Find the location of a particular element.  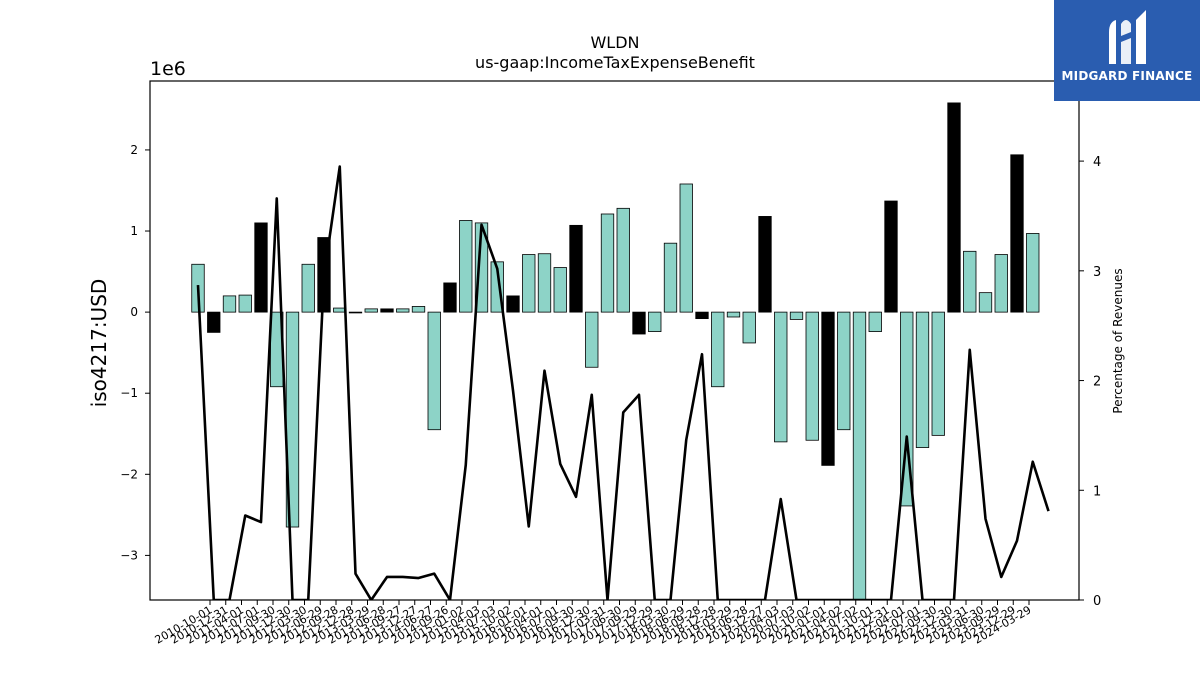

y-axis-label: iso4217:USD is located at coordinates (99, 343).